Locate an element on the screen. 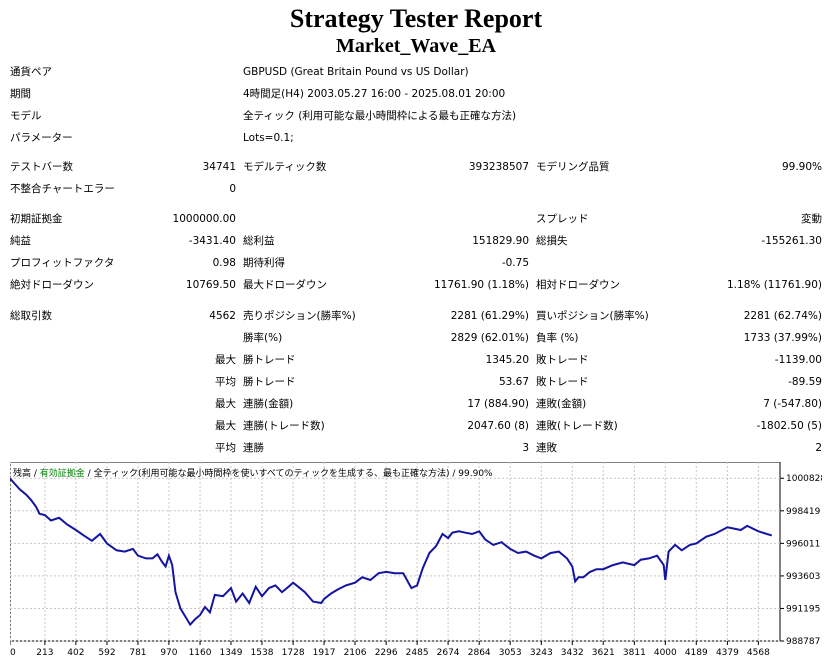 The height and width of the screenshot is (664, 832). absolute-drawdown-label: 絶対ドローダウン is located at coordinates (52, 285).